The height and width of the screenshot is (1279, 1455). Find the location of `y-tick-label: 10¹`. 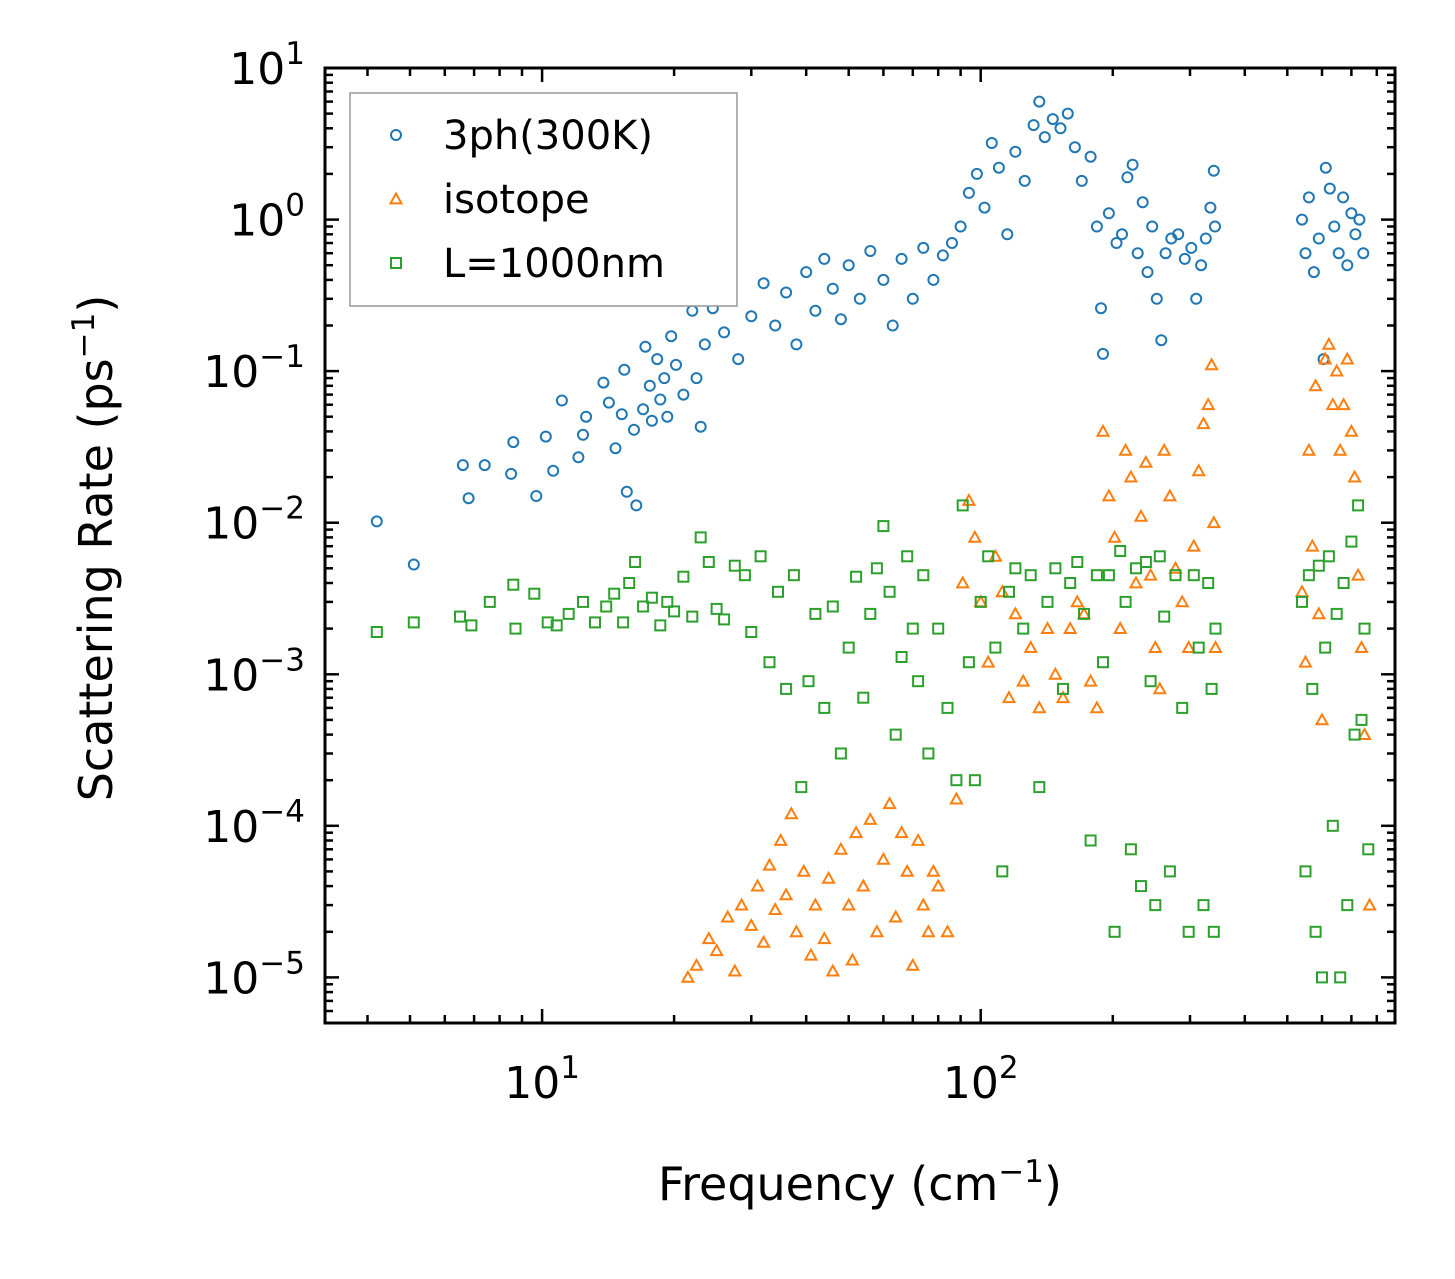

y-tick-label: 10¹ is located at coordinates (267, 65).